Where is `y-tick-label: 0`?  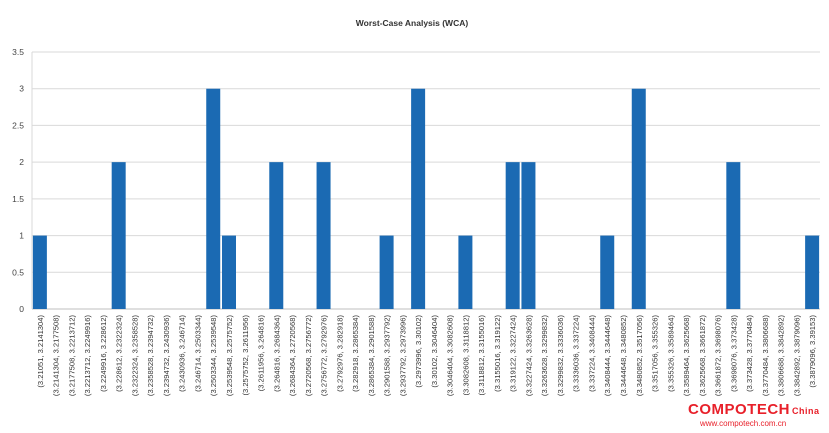
y-tick-label: 0 is located at coordinates (21, 309).